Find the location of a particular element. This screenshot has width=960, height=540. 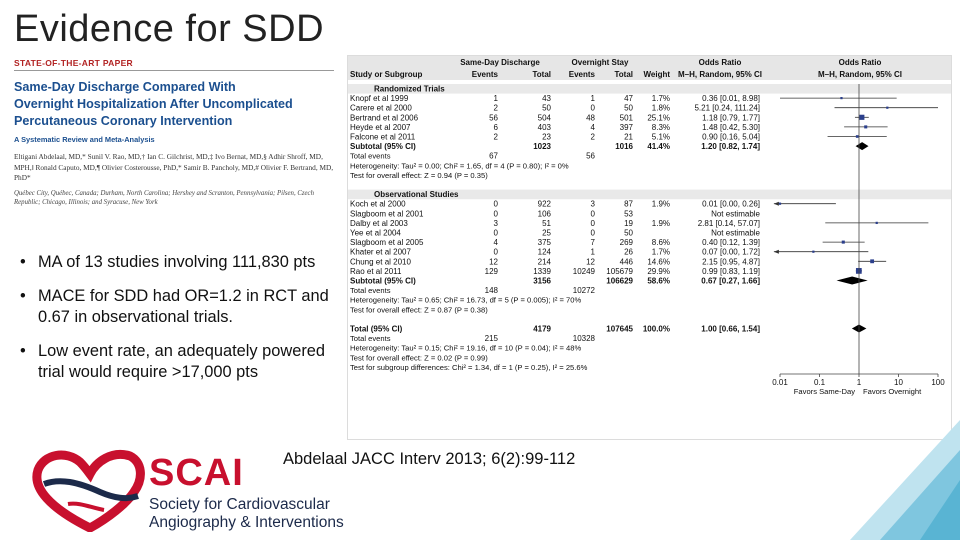

cell-events-overnight: 2 is located at coordinates (593, 137).